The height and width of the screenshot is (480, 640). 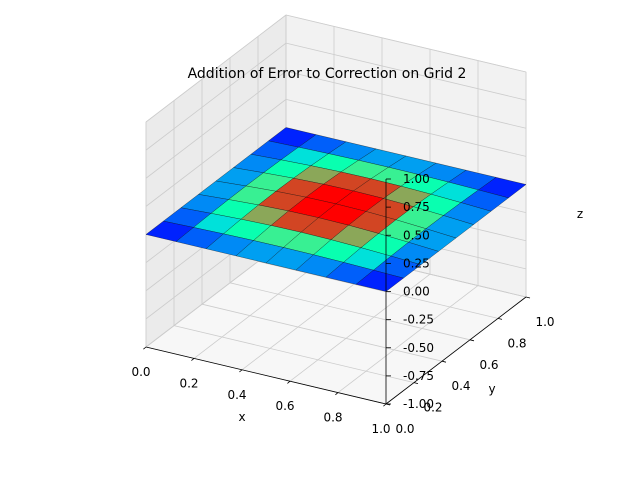 I want to click on z-tick-label: 0.00, so click(x=416, y=292).